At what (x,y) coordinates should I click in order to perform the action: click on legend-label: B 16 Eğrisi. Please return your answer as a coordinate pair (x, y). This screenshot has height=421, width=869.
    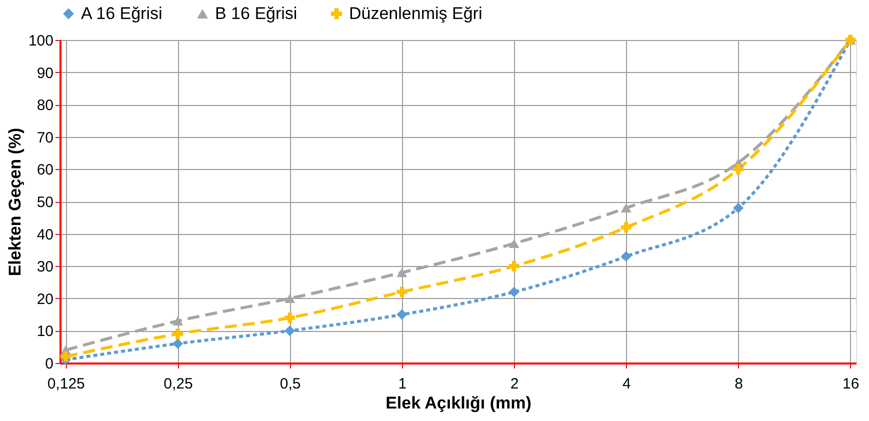
    Looking at the image, I should click on (256, 13).